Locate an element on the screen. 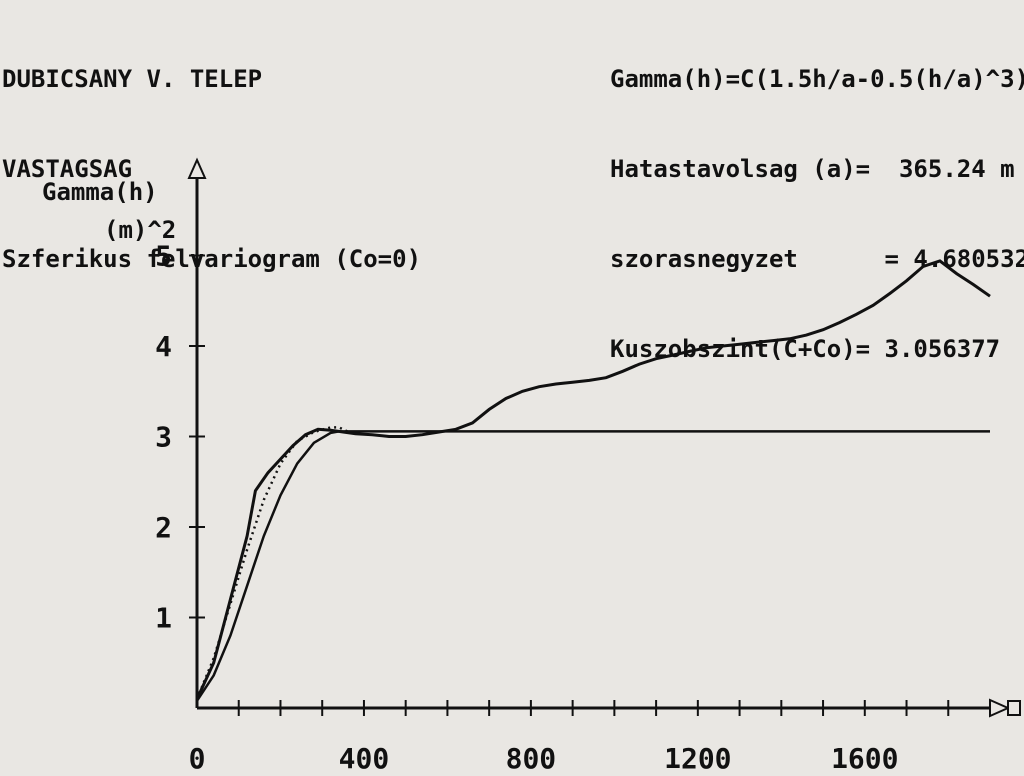 The image size is (1024, 776). x-tick-label: 0 is located at coordinates (197, 758).